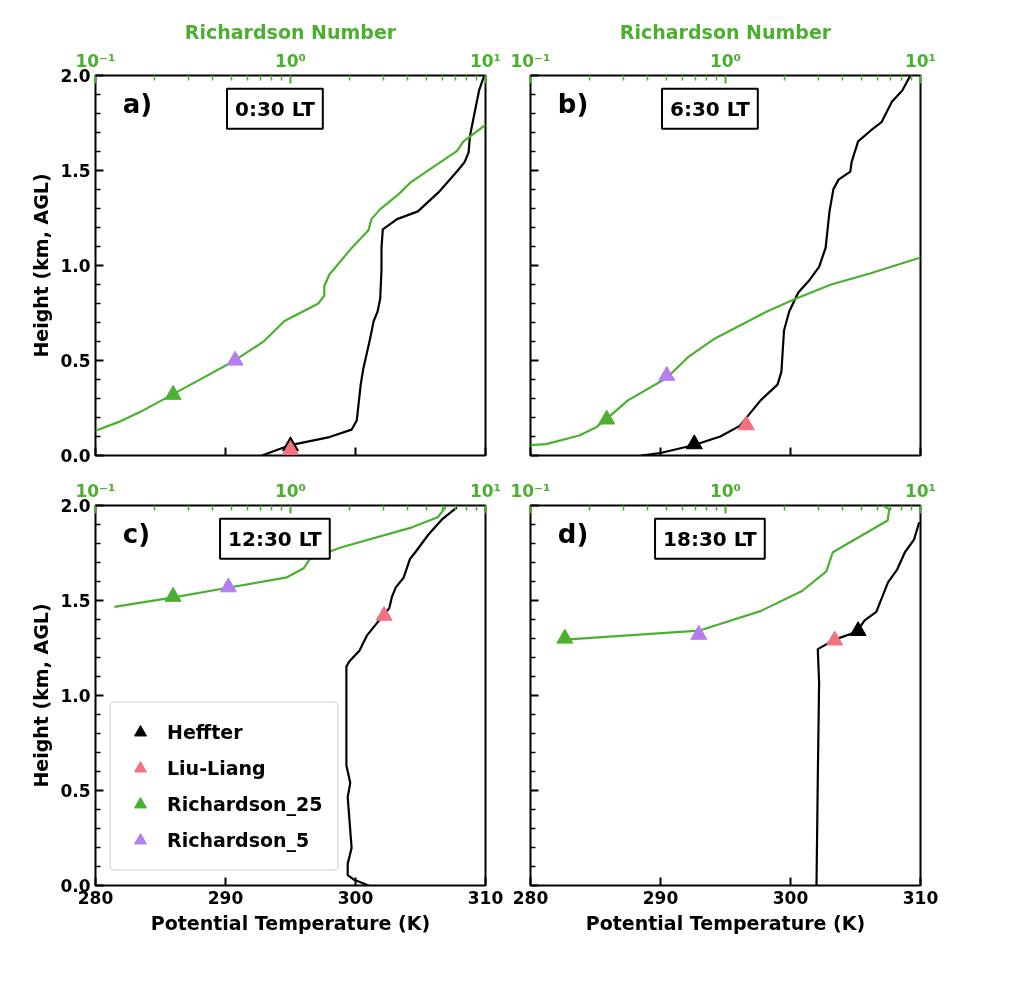 The height and width of the screenshot is (1004, 1019). Describe the element at coordinates (275, 538) in the screenshot. I see `annotation: 12:30 LT` at that location.